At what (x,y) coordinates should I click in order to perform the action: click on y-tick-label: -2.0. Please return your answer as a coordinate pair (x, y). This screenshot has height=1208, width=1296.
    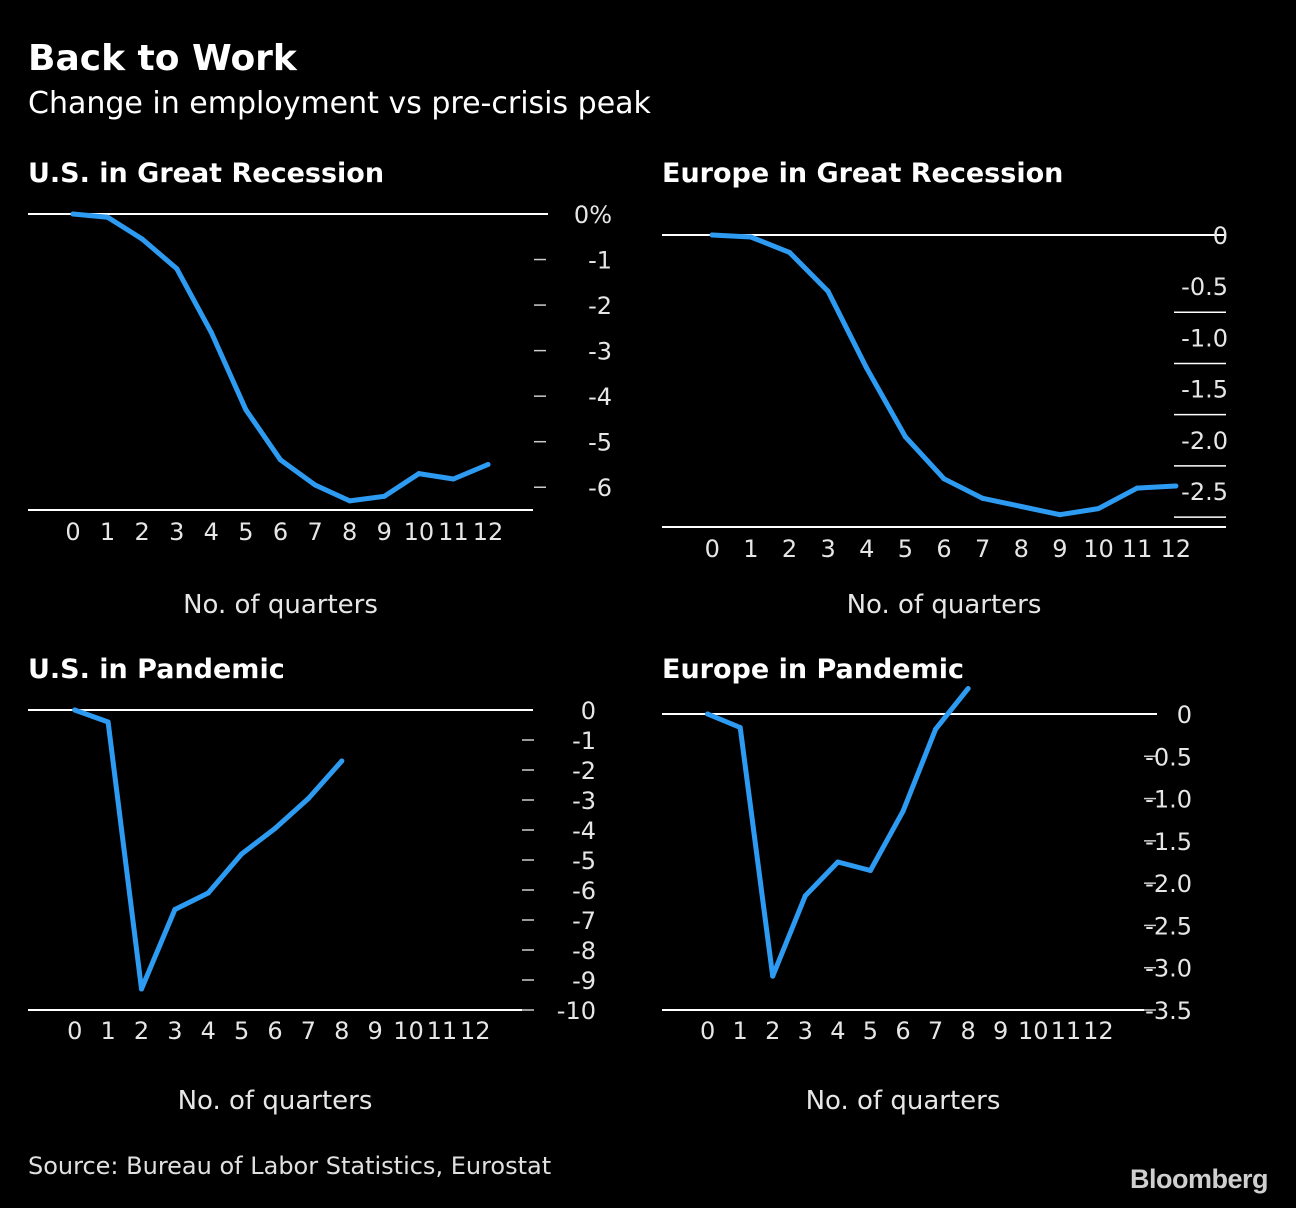
    Looking at the image, I should click on (1204, 441).